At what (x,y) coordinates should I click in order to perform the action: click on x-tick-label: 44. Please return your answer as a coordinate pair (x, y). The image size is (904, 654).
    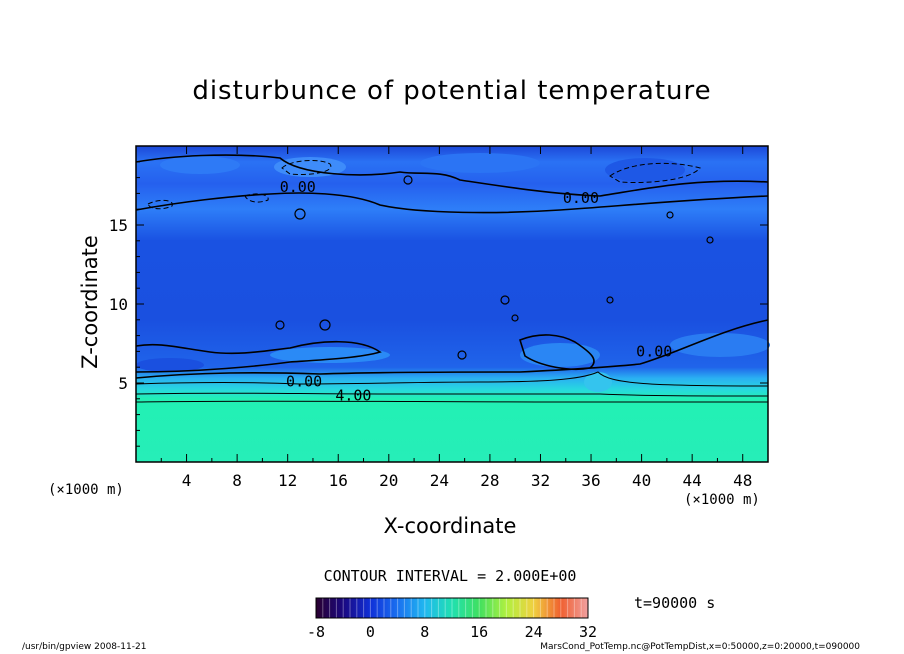
    Looking at the image, I should click on (692, 480).